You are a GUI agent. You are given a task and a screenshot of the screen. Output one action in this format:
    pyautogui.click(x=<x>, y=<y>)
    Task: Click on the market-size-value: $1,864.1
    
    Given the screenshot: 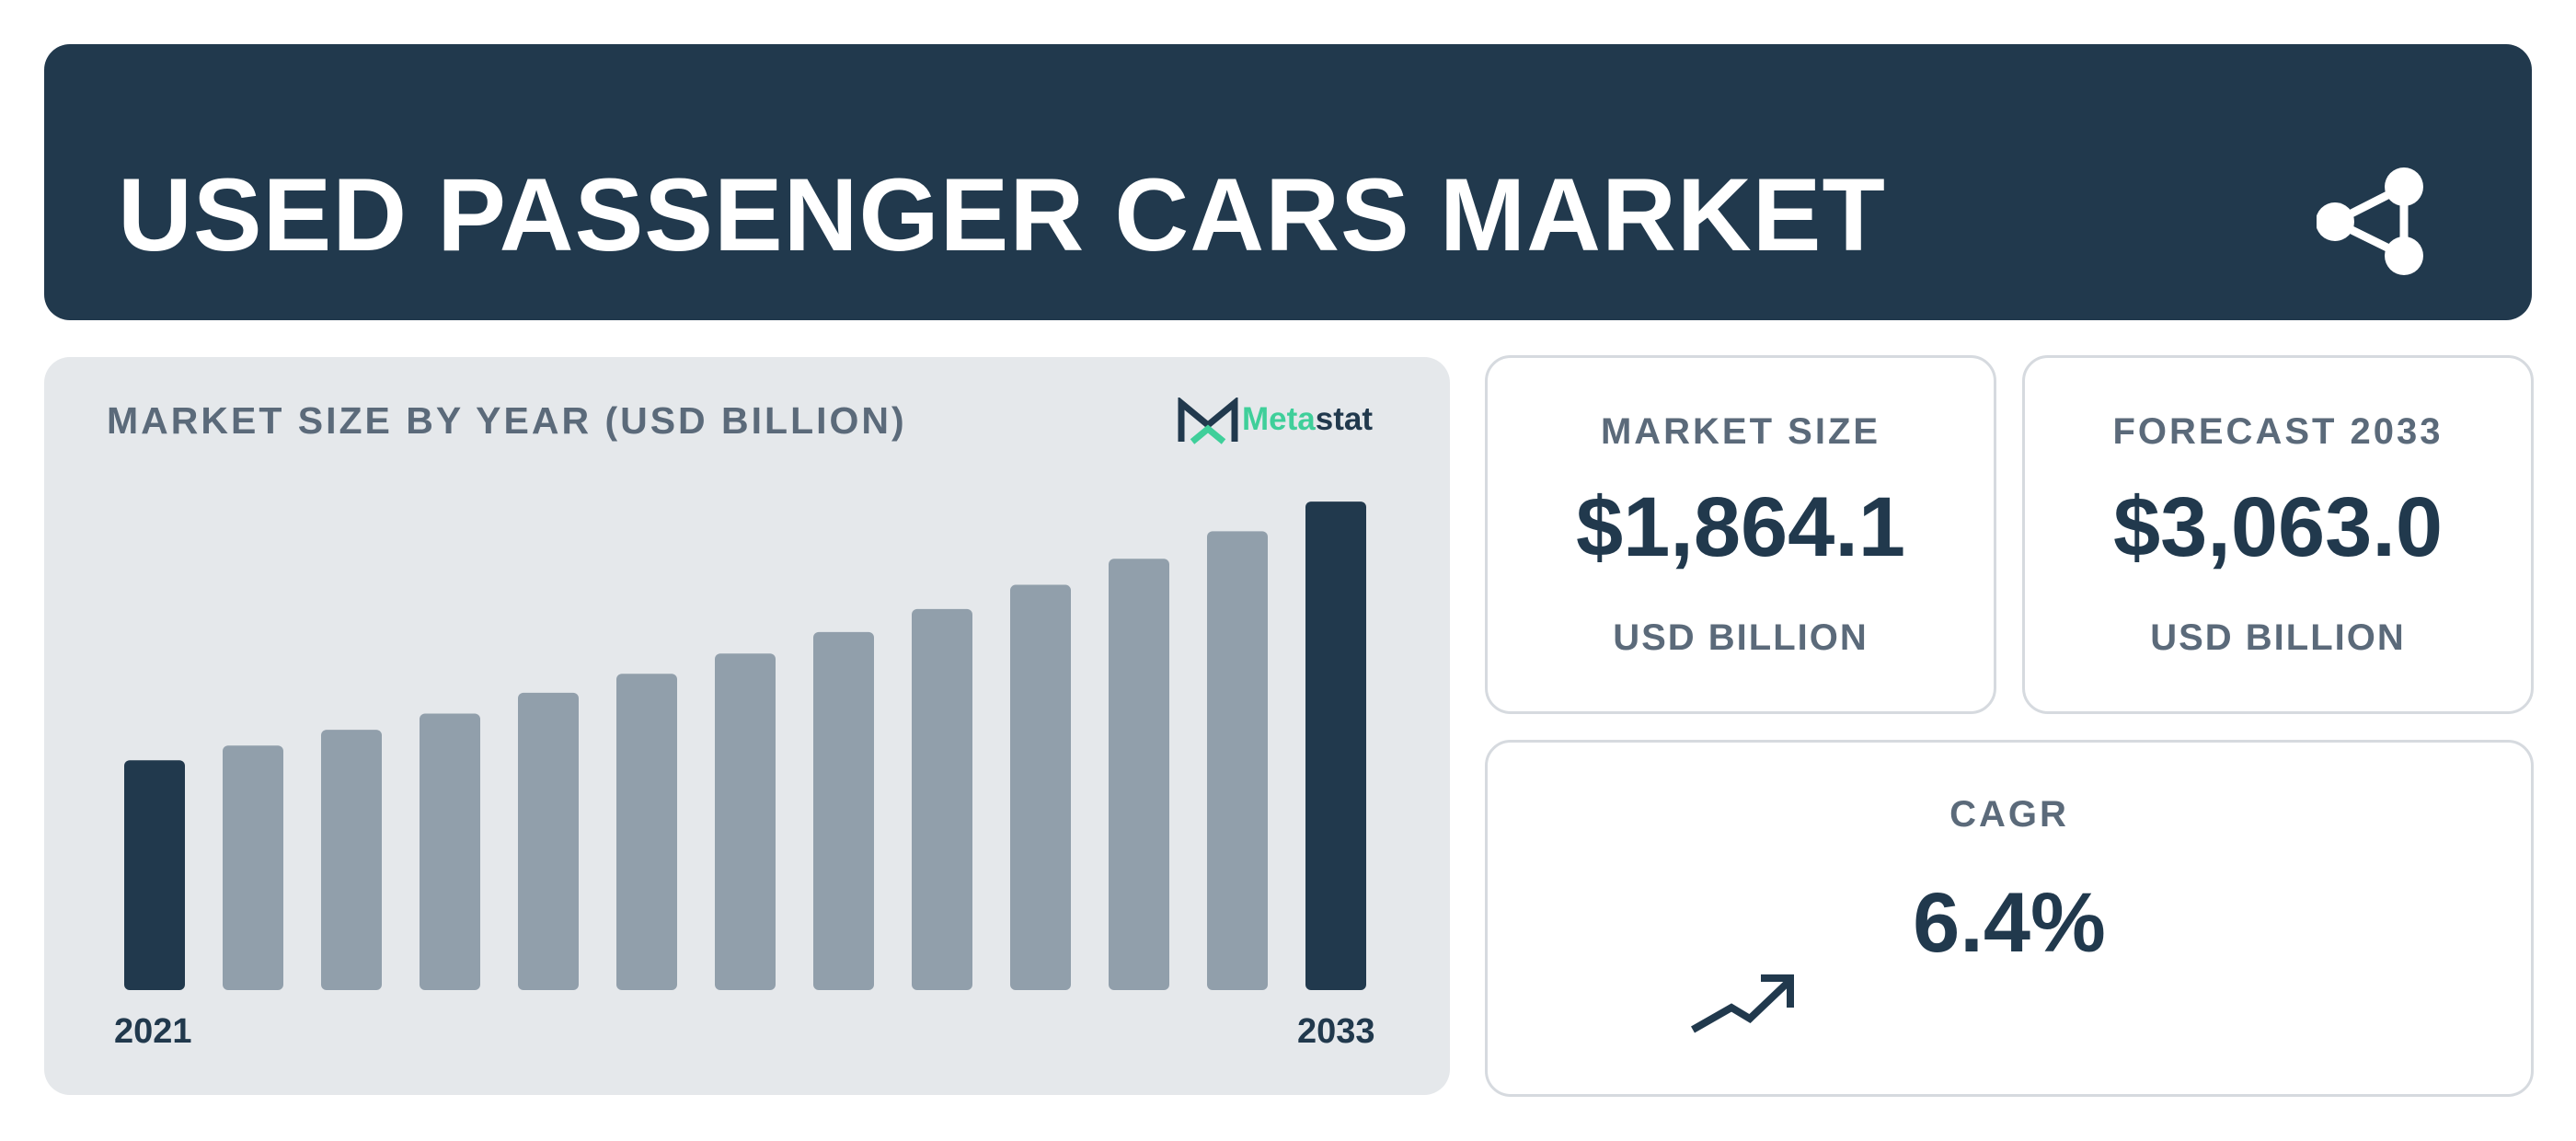 What is the action you would take?
    pyautogui.click(x=1740, y=527)
    